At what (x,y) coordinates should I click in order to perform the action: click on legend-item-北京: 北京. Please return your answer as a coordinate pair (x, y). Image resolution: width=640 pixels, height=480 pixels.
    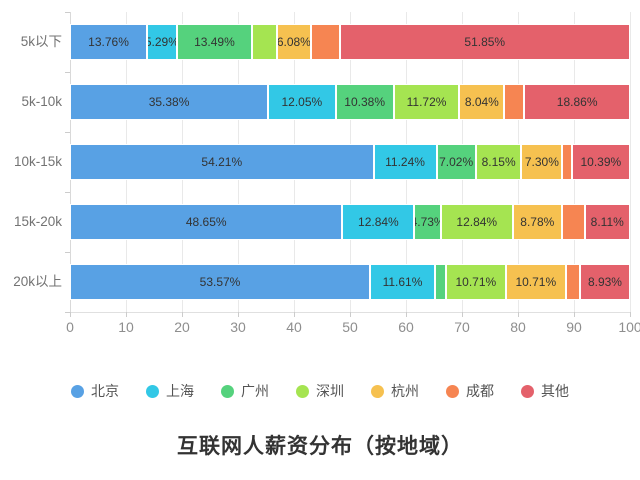
    Looking at the image, I should click on (95, 391).